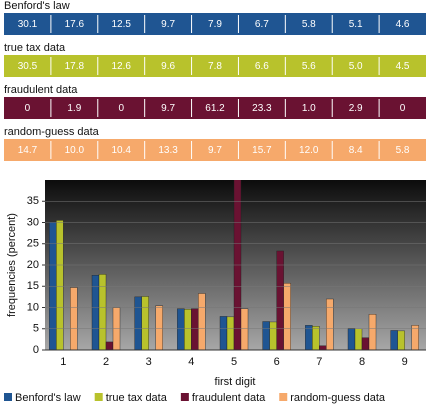  I want to click on strip-value: 12.5, so click(121, 24).